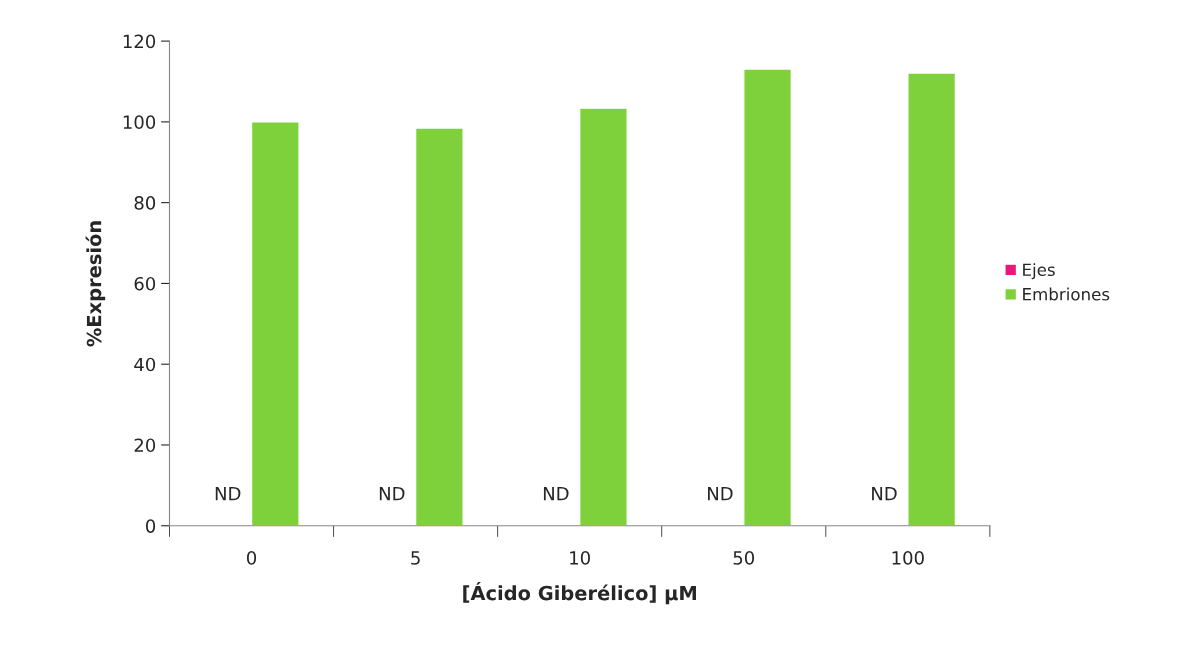  I want to click on y-tick-label: 120, so click(139, 41).